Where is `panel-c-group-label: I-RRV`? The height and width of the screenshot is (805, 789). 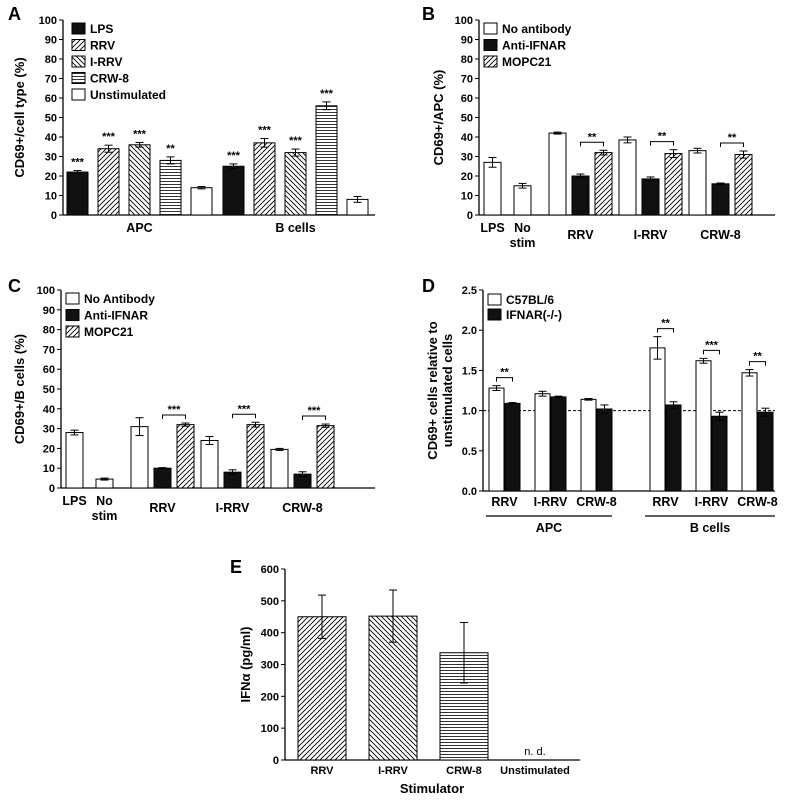
panel-c-group-label: I-RRV is located at coordinates (233, 508).